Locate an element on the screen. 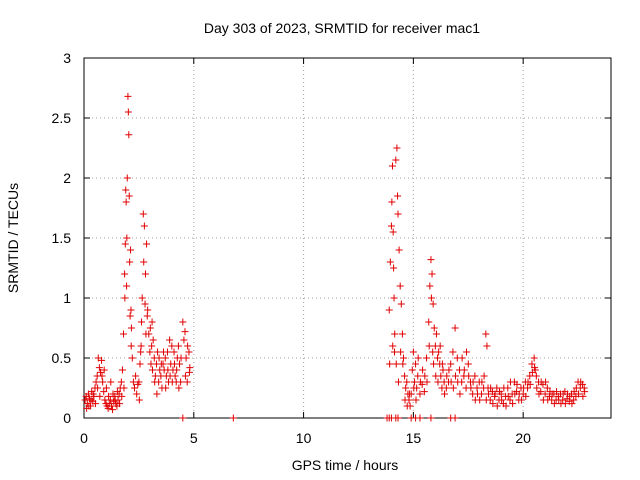 The width and height of the screenshot is (640, 480). x-tick-label: 0 is located at coordinates (84, 438).